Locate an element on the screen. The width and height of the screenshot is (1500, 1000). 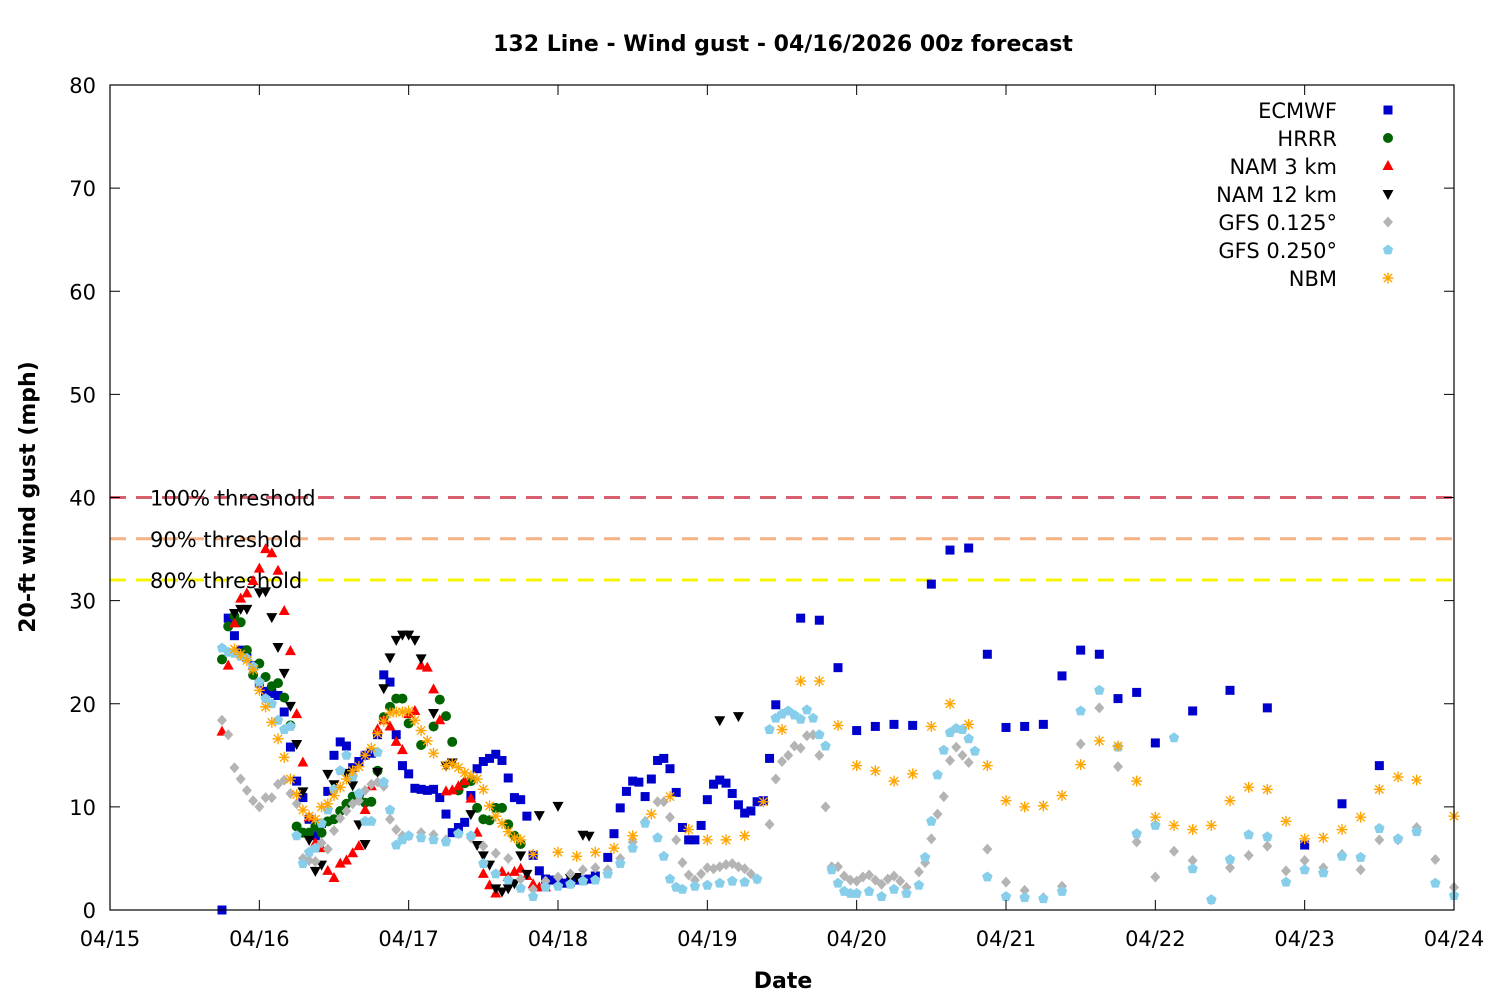
x-tick-label: 04/21 is located at coordinates (1006, 939).